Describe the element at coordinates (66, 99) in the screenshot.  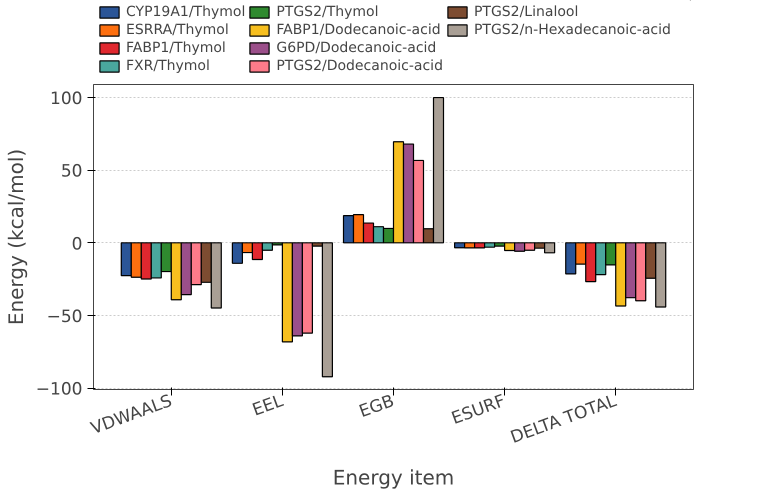
I see `y-tick-label: 100` at that location.